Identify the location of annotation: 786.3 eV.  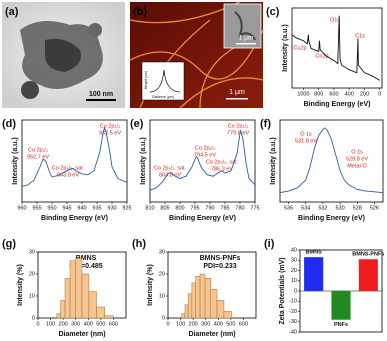
(222, 169).